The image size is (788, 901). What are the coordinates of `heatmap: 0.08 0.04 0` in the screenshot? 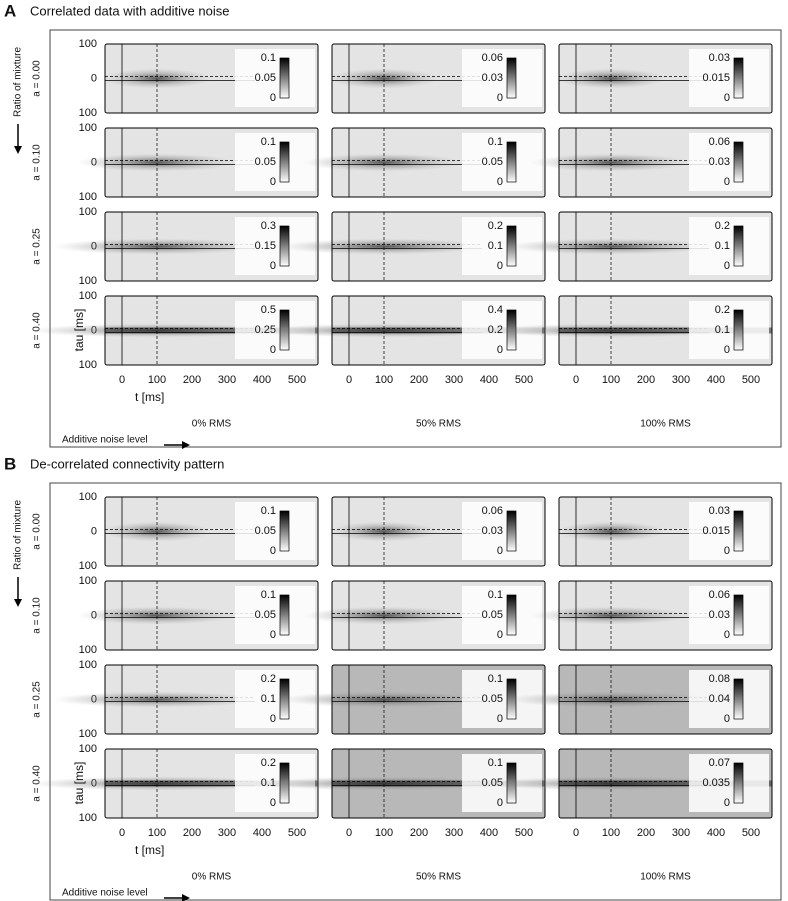 It's located at (639, 699).